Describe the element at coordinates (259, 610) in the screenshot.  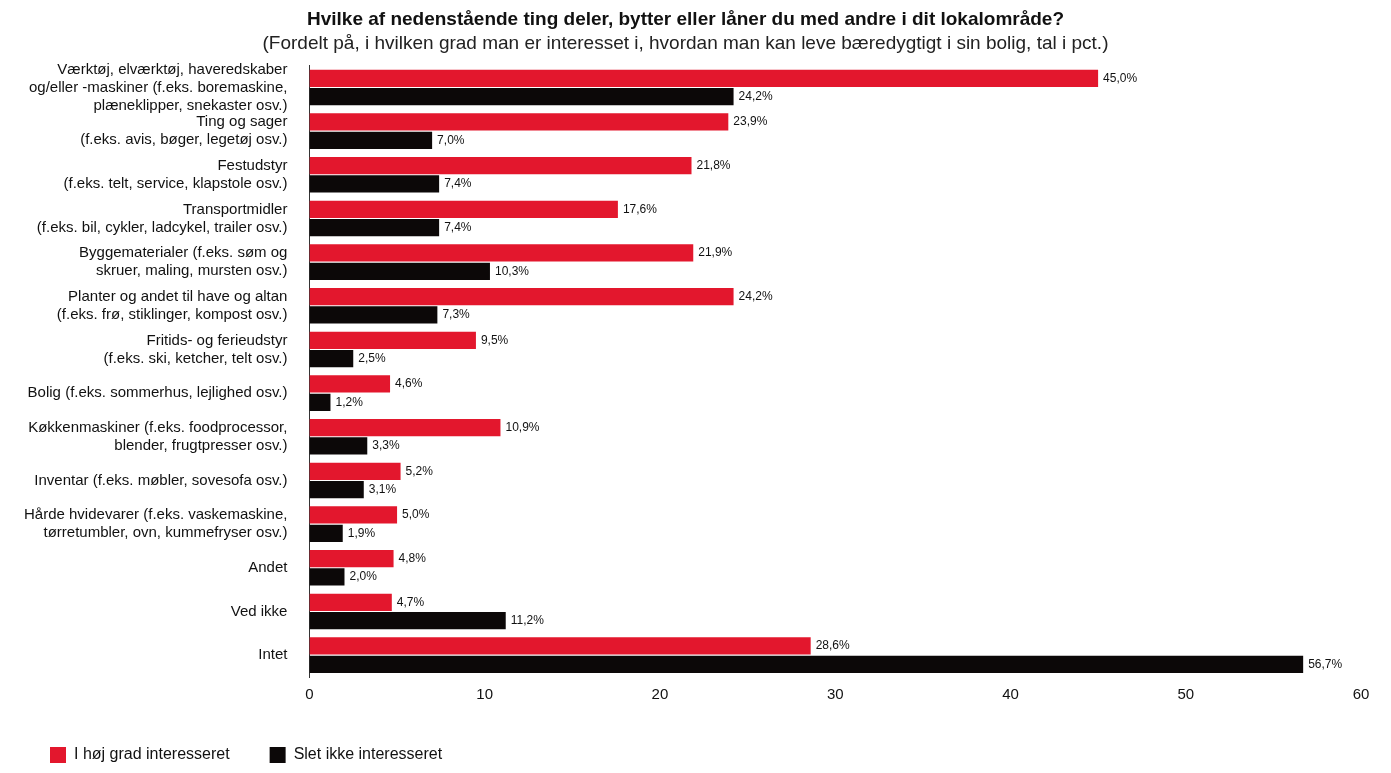
I see `y-tick-label: Ved ikke` at that location.